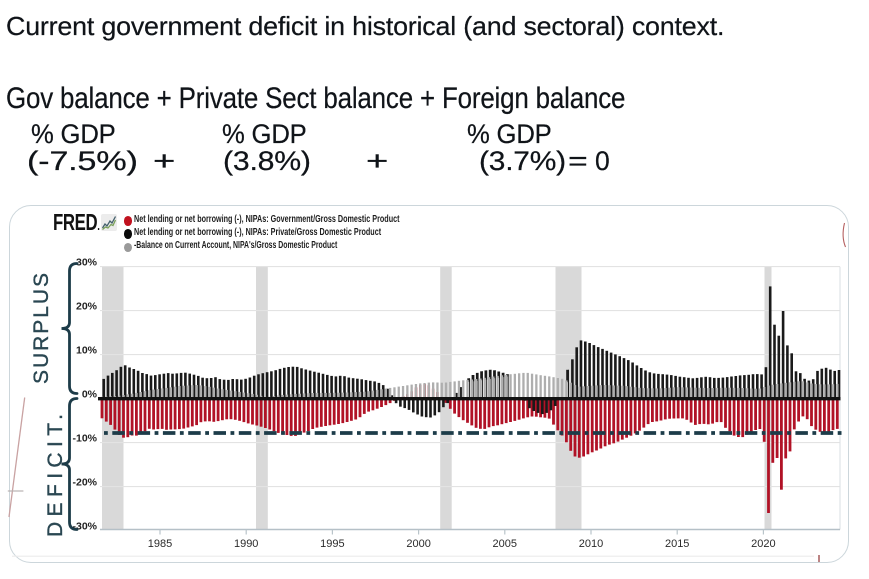  I want to click on svg-text: 2015, so click(677, 544).